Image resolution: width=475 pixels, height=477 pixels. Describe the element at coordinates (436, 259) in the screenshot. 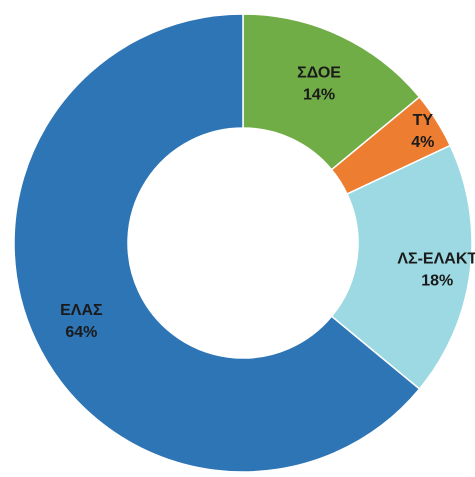

I see `slice-category-label: ΛΣ-ΕΛΑΚΤ` at that location.